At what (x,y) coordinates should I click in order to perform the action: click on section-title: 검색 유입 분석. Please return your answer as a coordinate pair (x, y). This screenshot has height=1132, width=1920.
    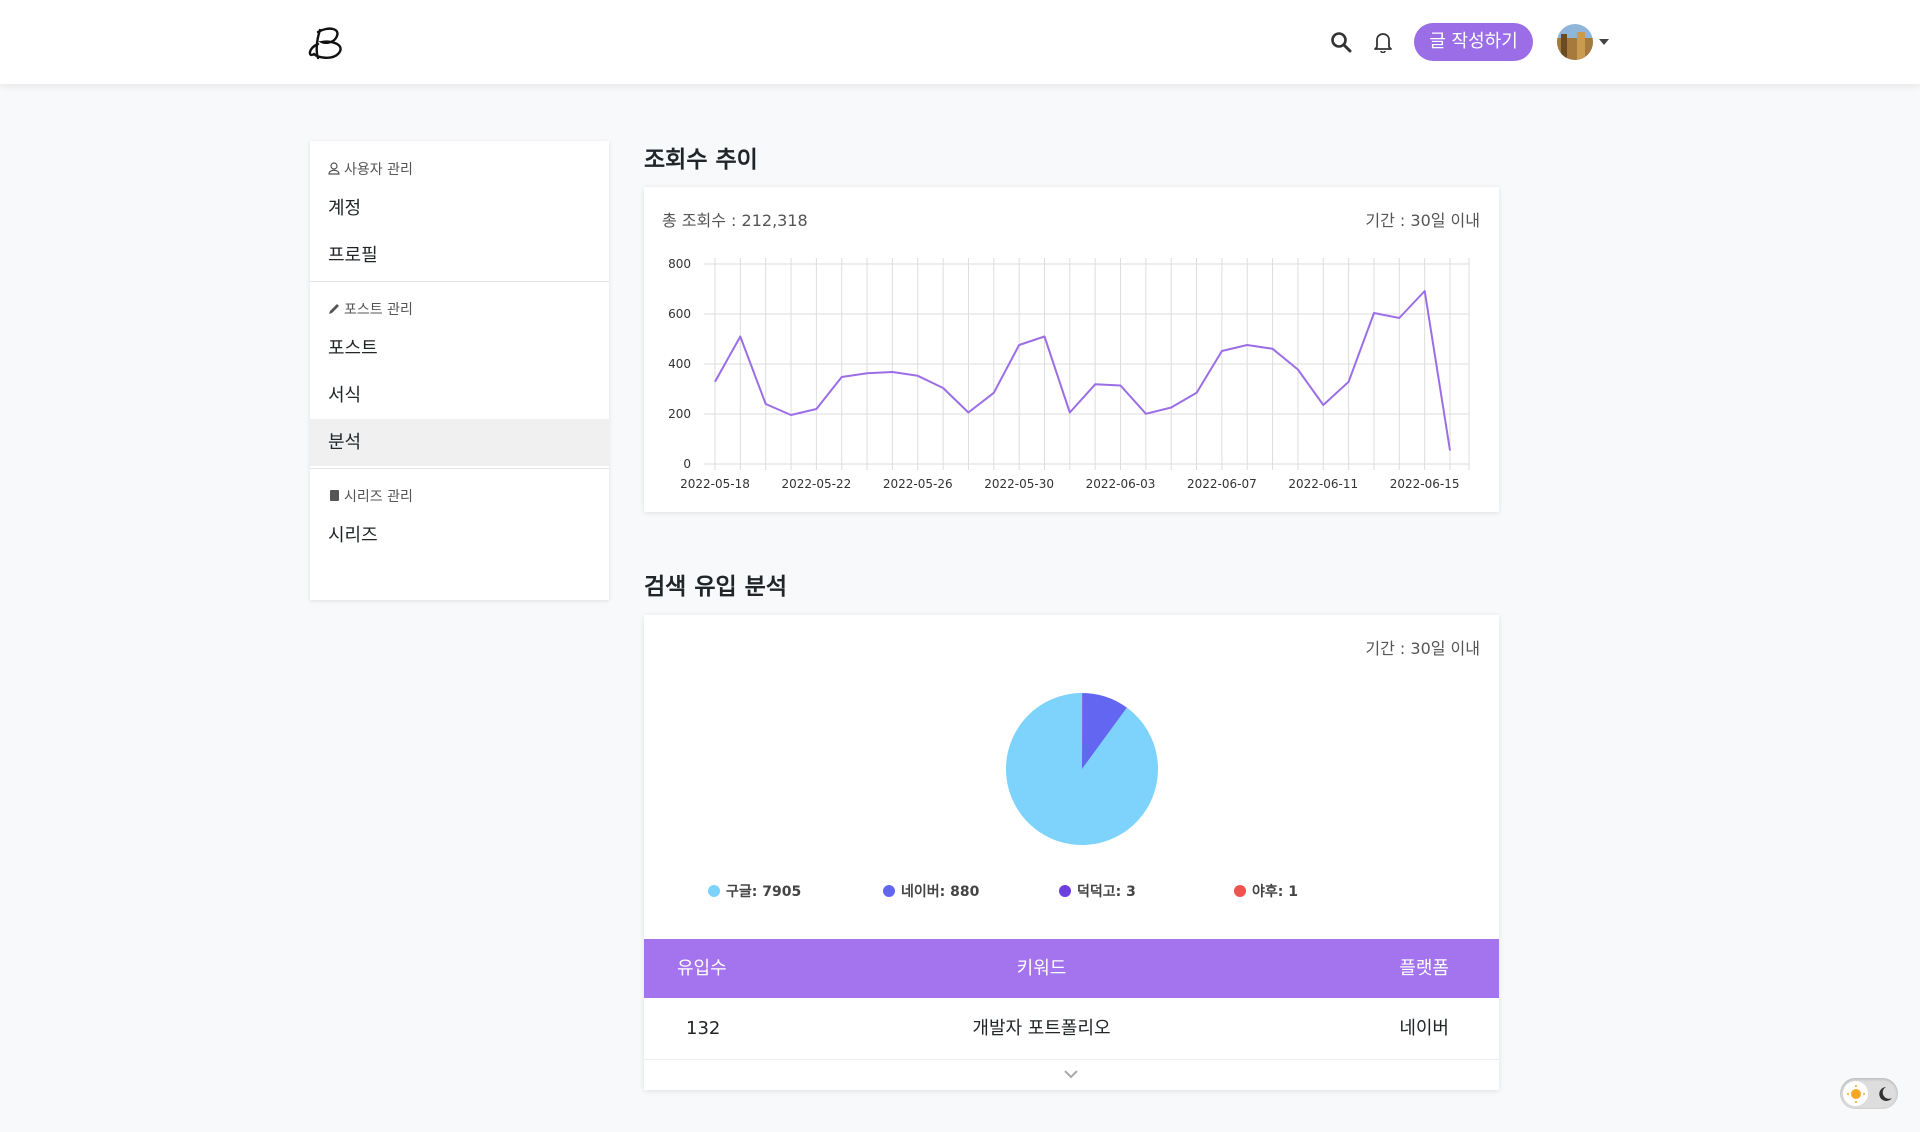
    Looking at the image, I should click on (715, 587).